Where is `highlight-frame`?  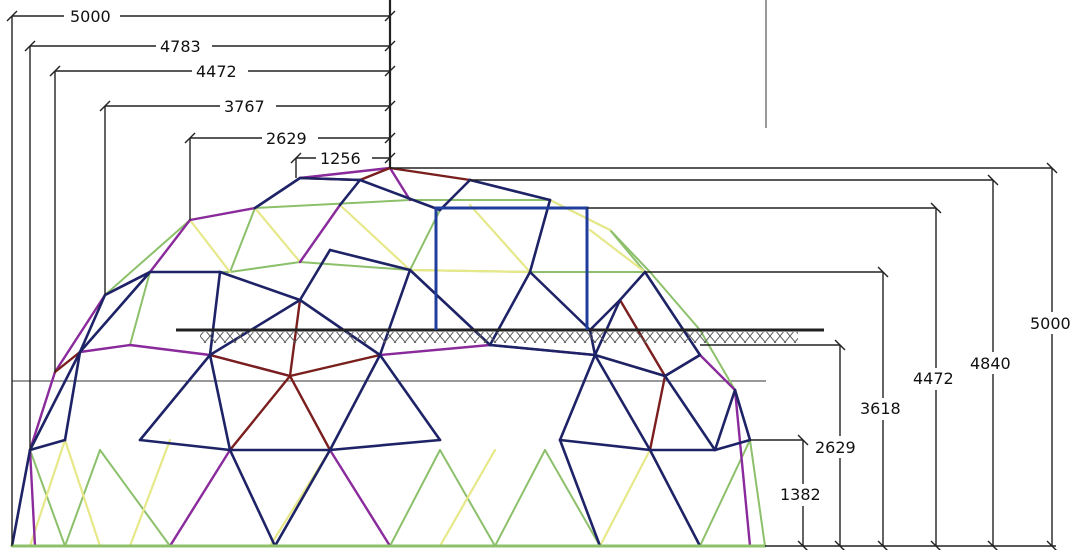 highlight-frame is located at coordinates (511, 268).